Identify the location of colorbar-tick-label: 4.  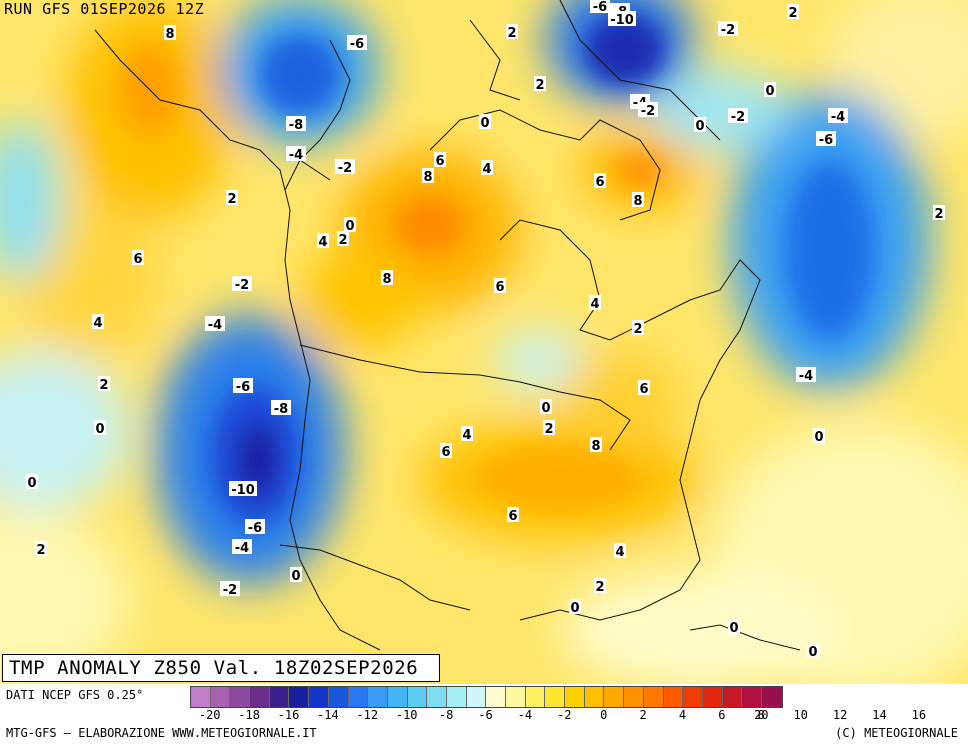
(682, 715).